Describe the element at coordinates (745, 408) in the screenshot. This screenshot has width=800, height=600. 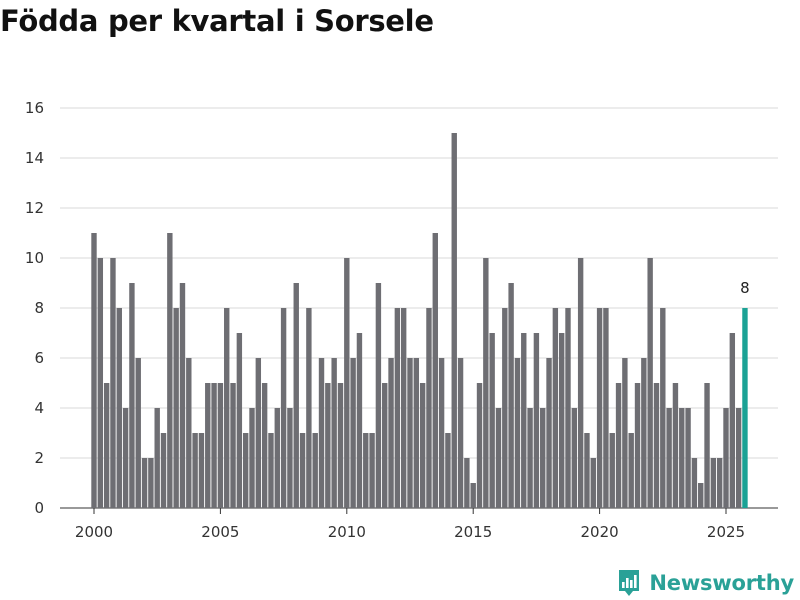
I see `bar-latest` at that location.